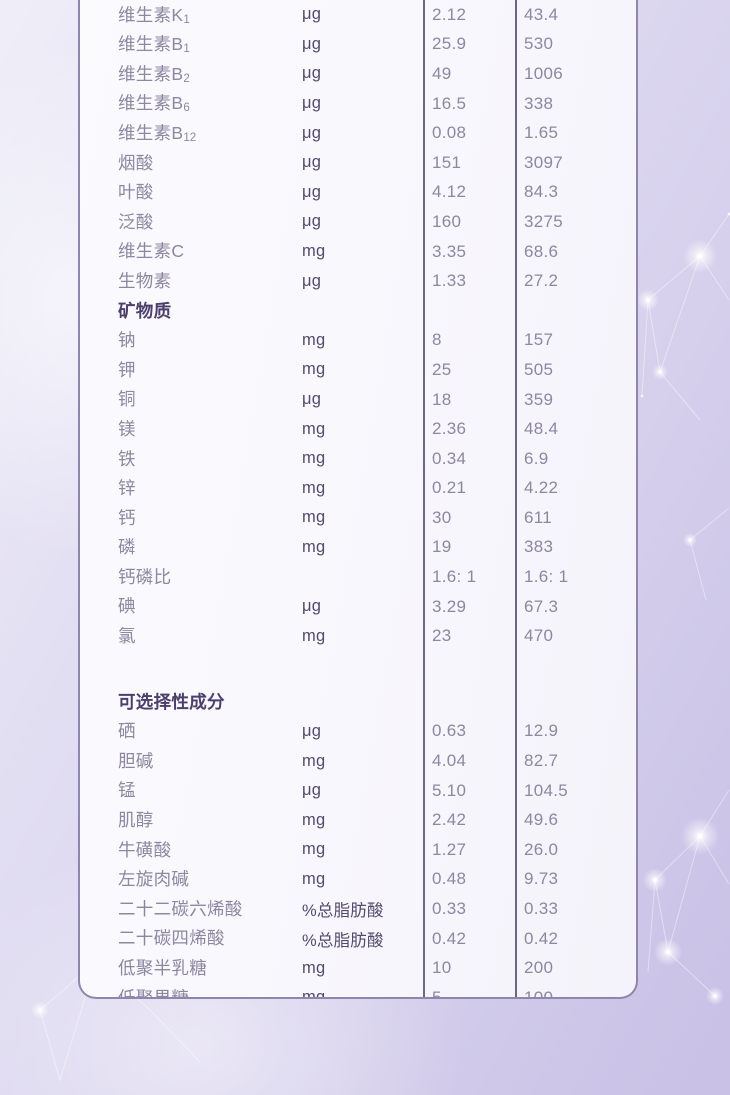  Describe the element at coordinates (358, 15) in the screenshot. I see `table-row: 维生素K1 μg 2.12 43.4` at that location.